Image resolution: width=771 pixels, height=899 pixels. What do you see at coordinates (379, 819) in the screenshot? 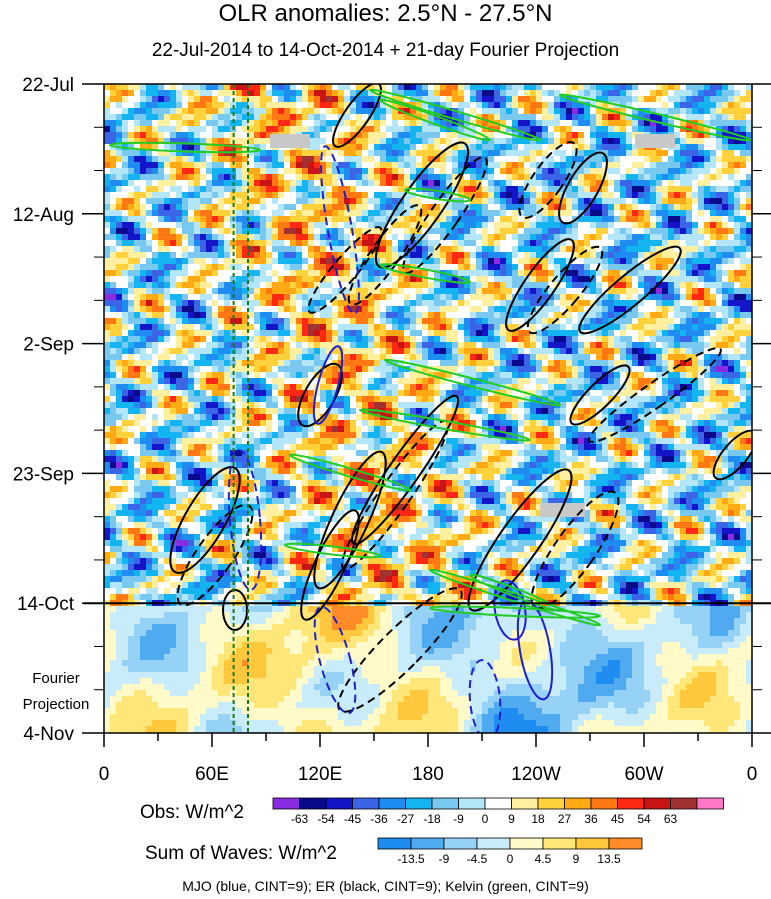
I see `colorbar-tick-label: -36` at bounding box center [379, 819].